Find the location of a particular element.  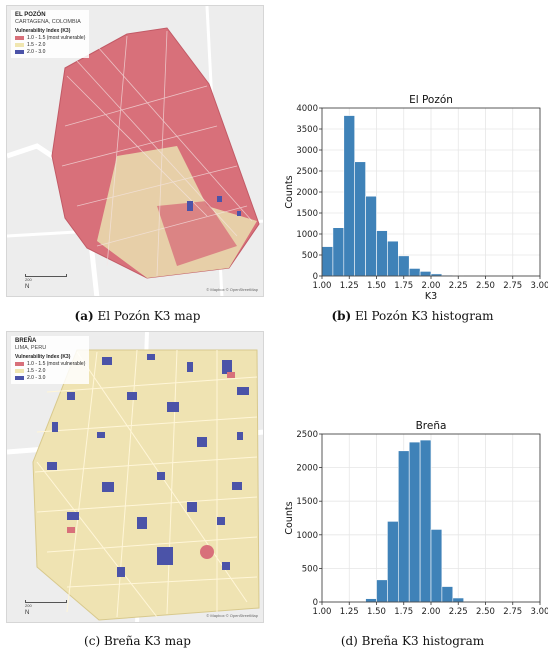

y-tick-label: 3000 is located at coordinates (307, 151).